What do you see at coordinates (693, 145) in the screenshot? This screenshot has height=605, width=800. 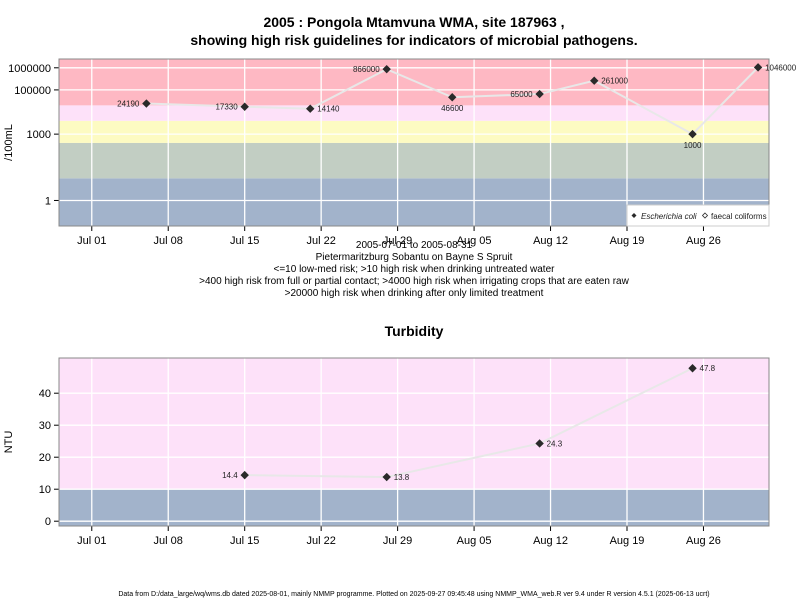 I see `data-label-7: 1000` at bounding box center [693, 145].